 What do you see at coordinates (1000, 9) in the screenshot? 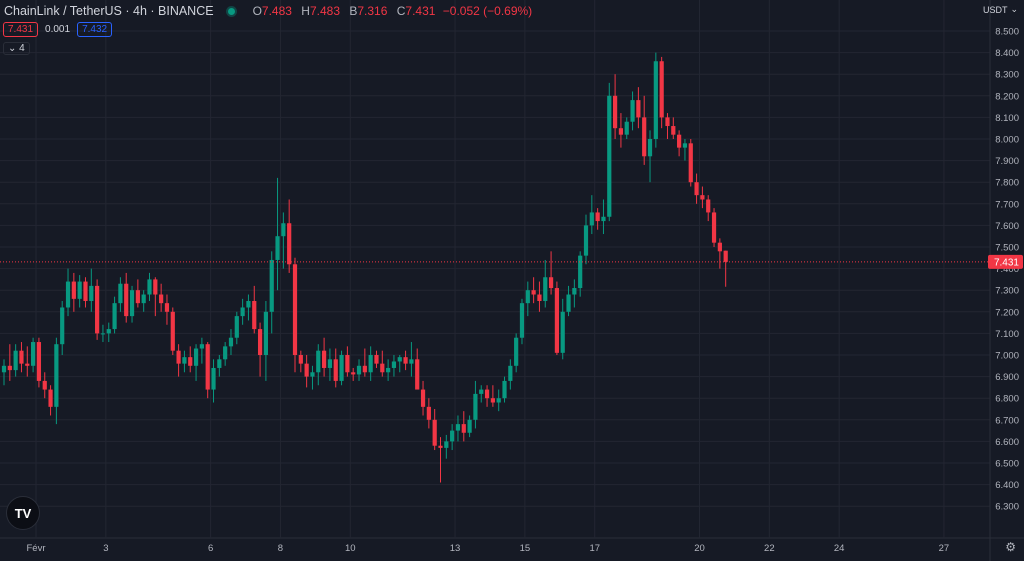
I see `currency-selector: USDT ⌄` at bounding box center [1000, 9].